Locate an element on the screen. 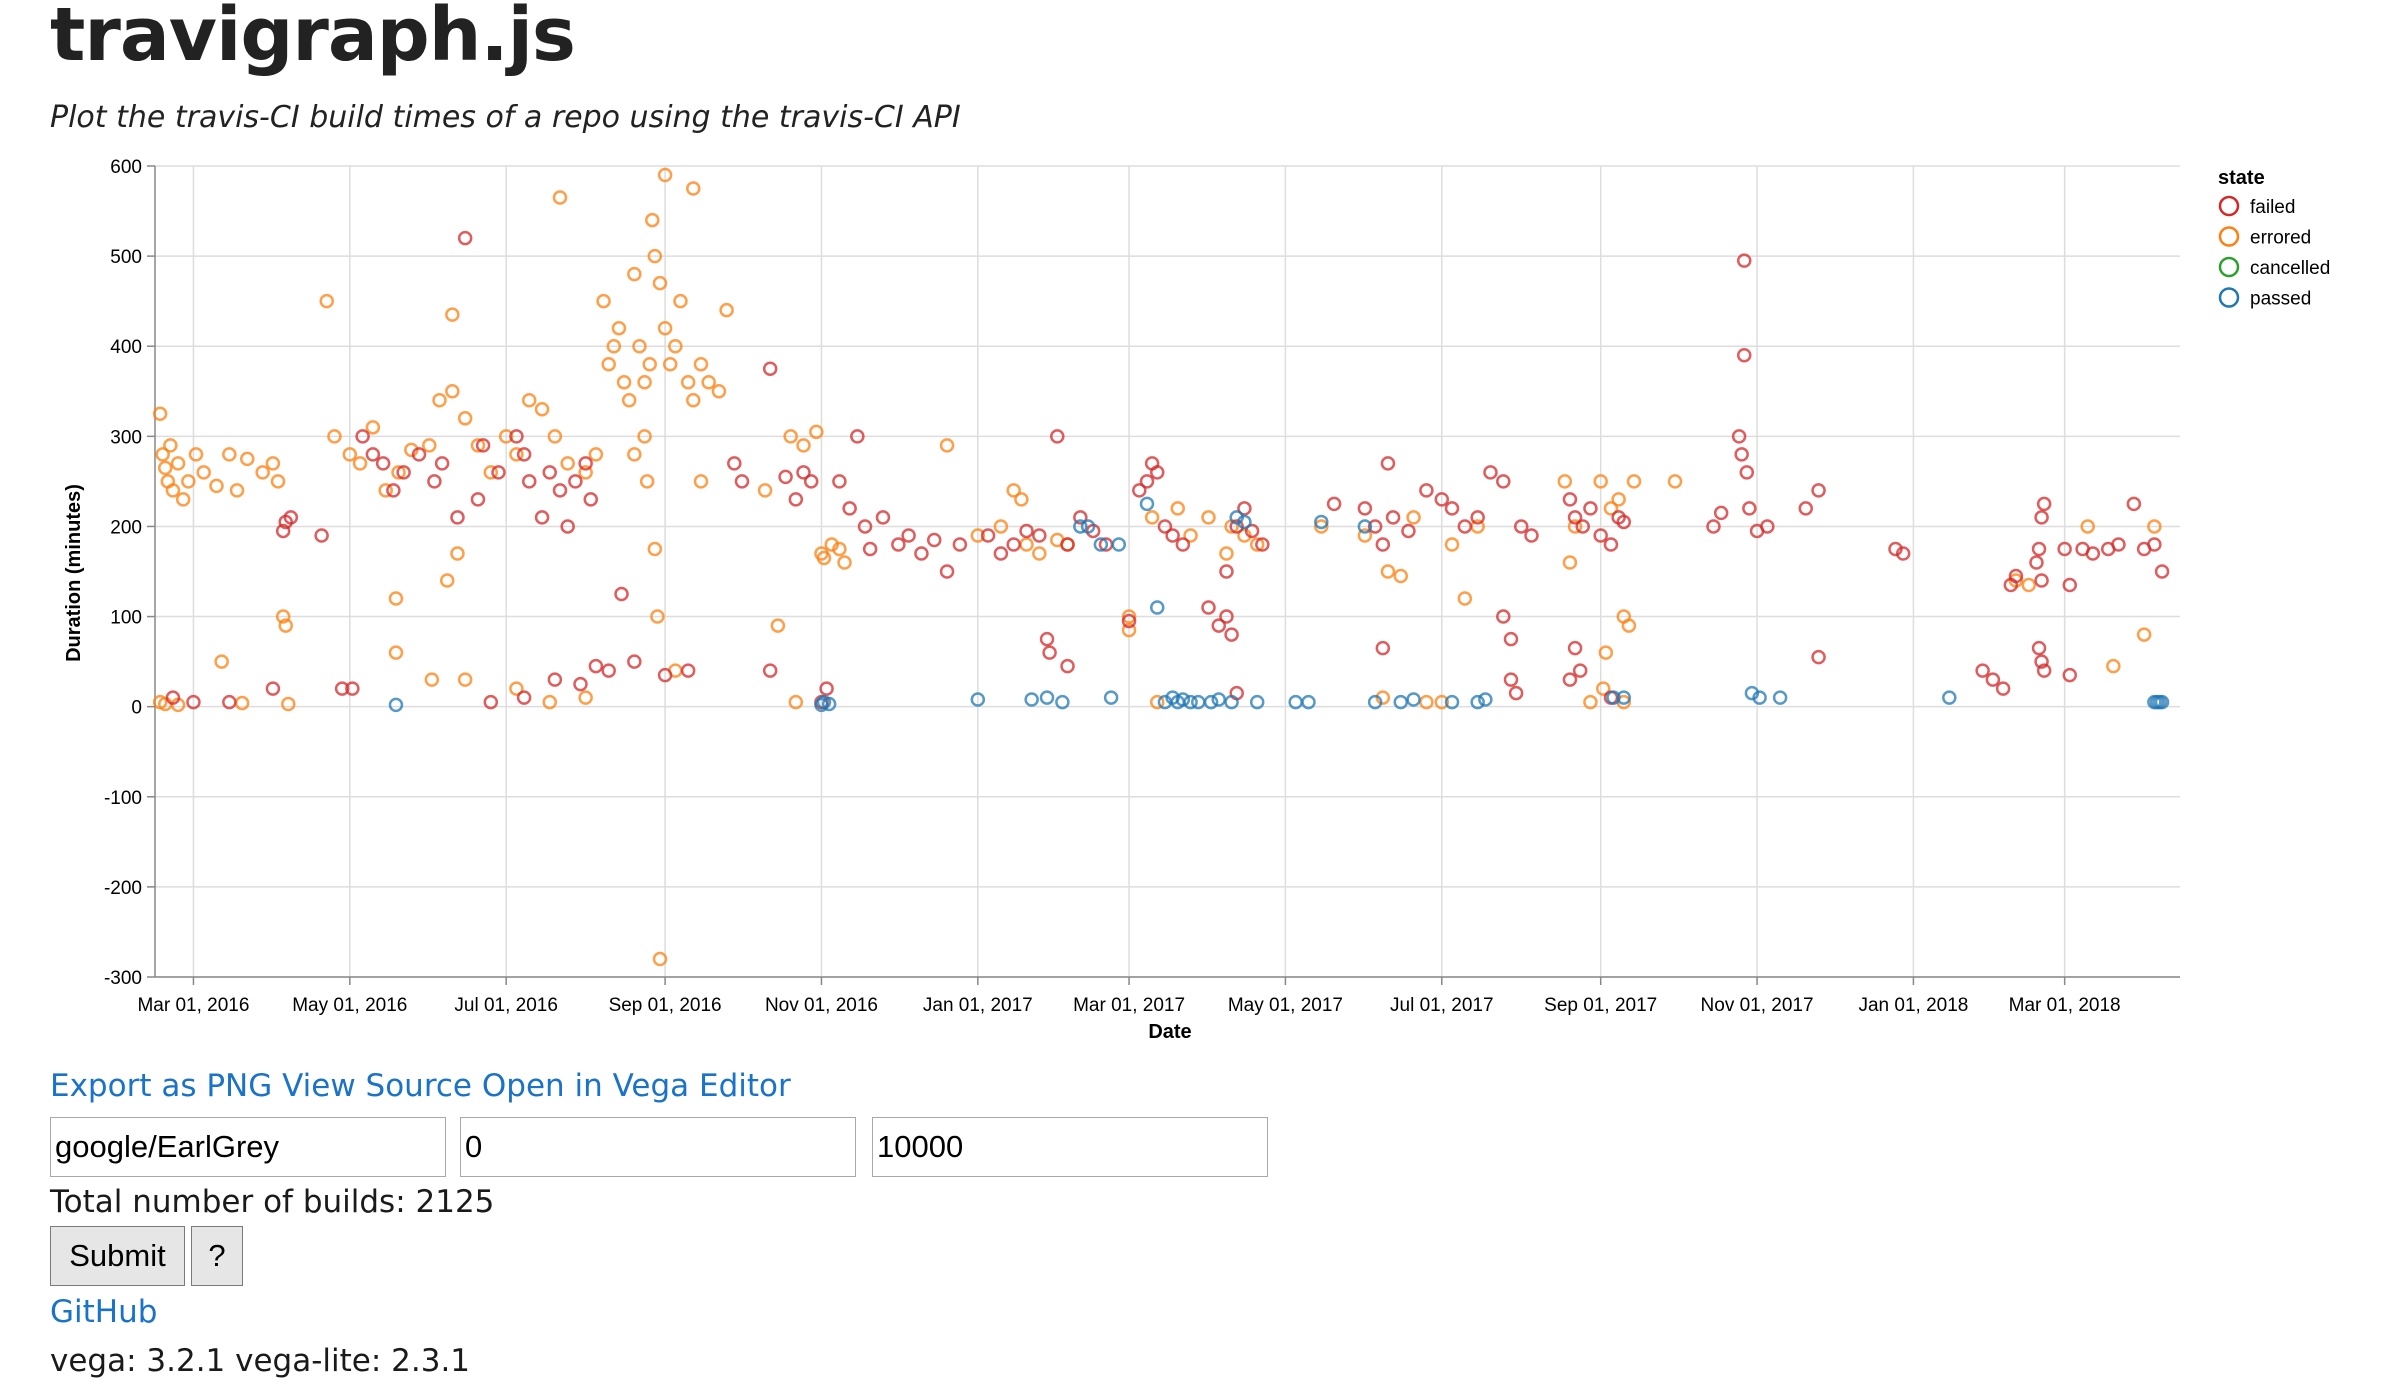 This screenshot has width=2404, height=1381. page-title: travigraph.js is located at coordinates (313, 39).